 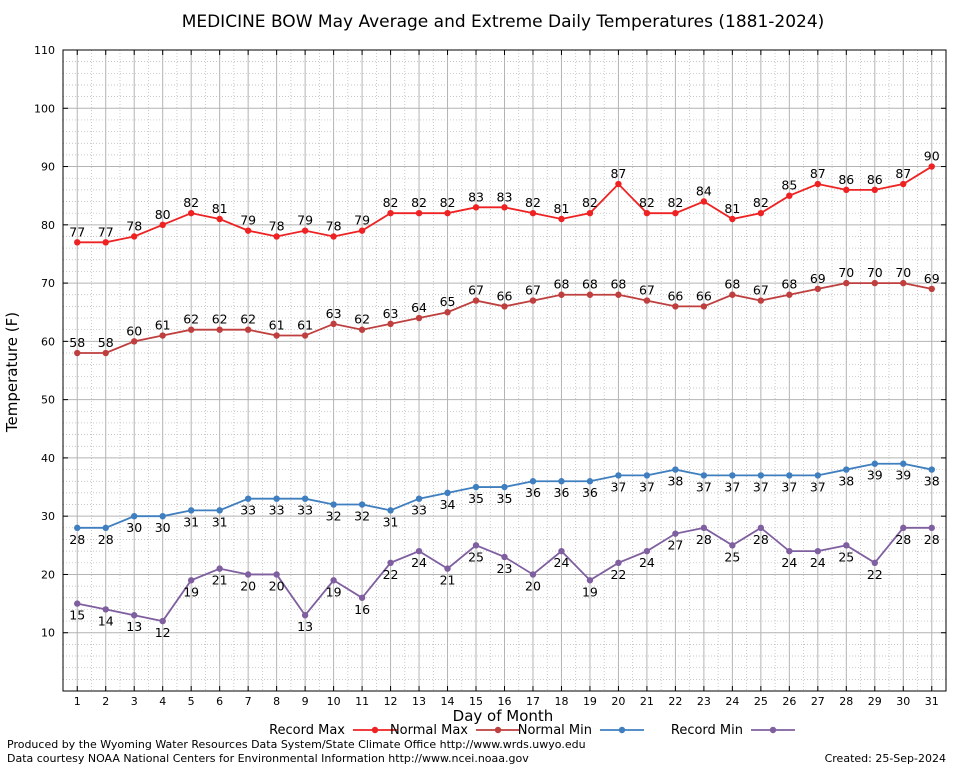 What do you see at coordinates (333, 730) in the screenshot?
I see `legend-item-record-max: Record Max` at bounding box center [333, 730].